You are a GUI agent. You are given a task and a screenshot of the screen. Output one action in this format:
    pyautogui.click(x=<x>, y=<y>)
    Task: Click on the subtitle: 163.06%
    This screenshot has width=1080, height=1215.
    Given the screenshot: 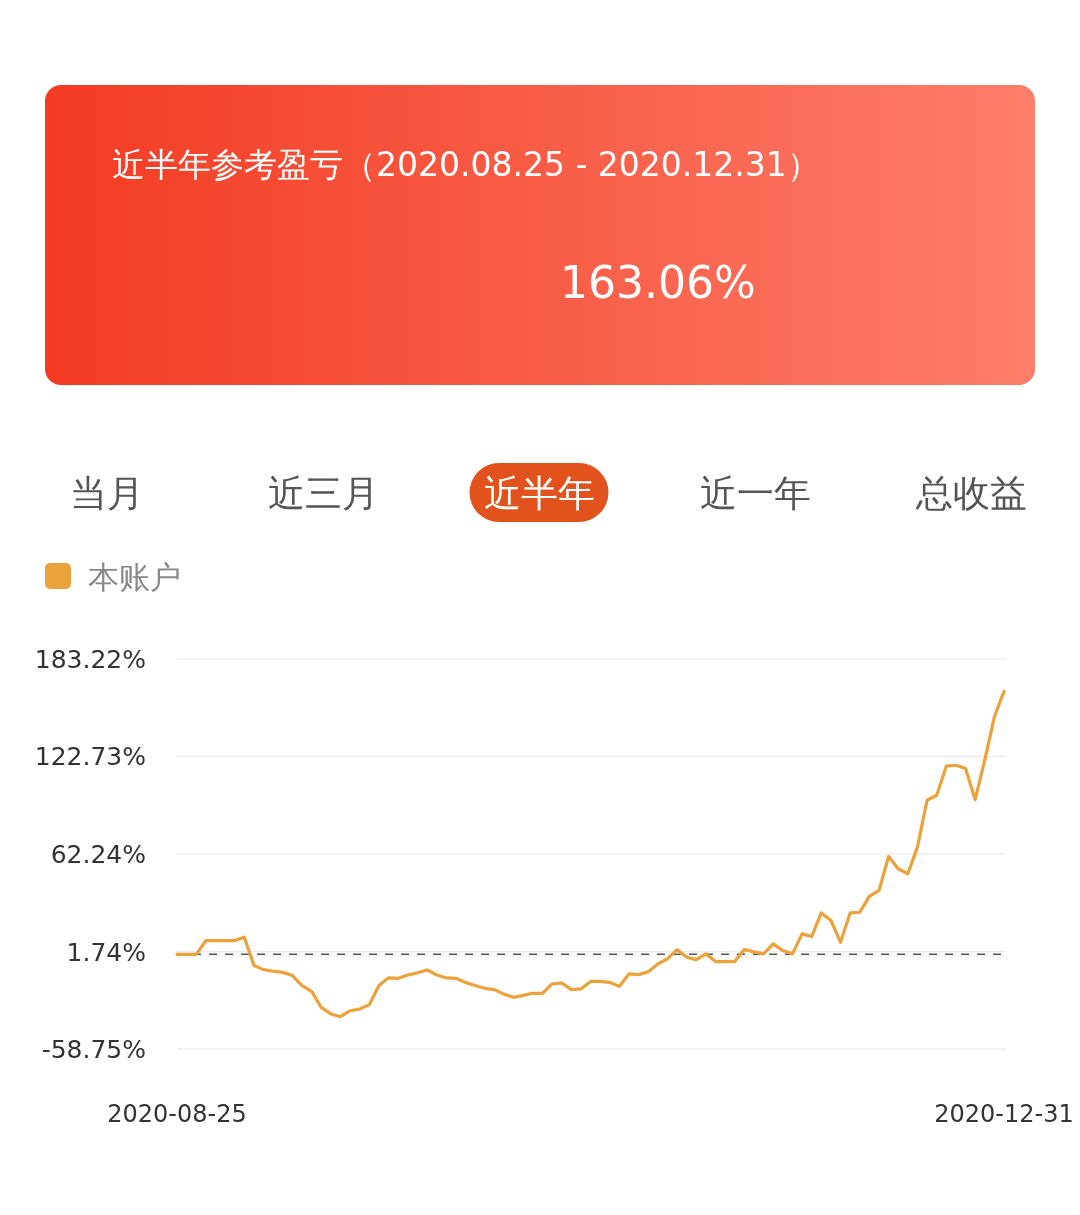 What is the action you would take?
    pyautogui.click(x=658, y=282)
    